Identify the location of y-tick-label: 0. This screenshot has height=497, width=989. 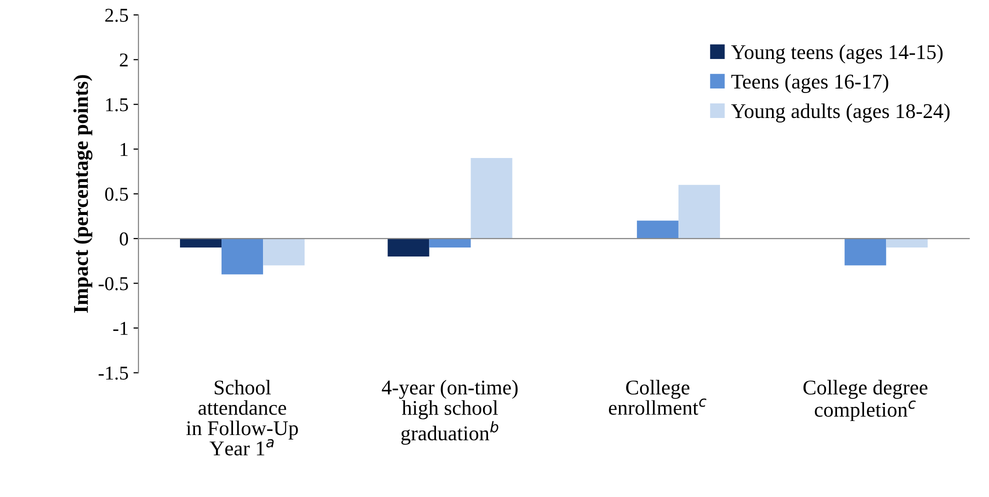
(124, 239).